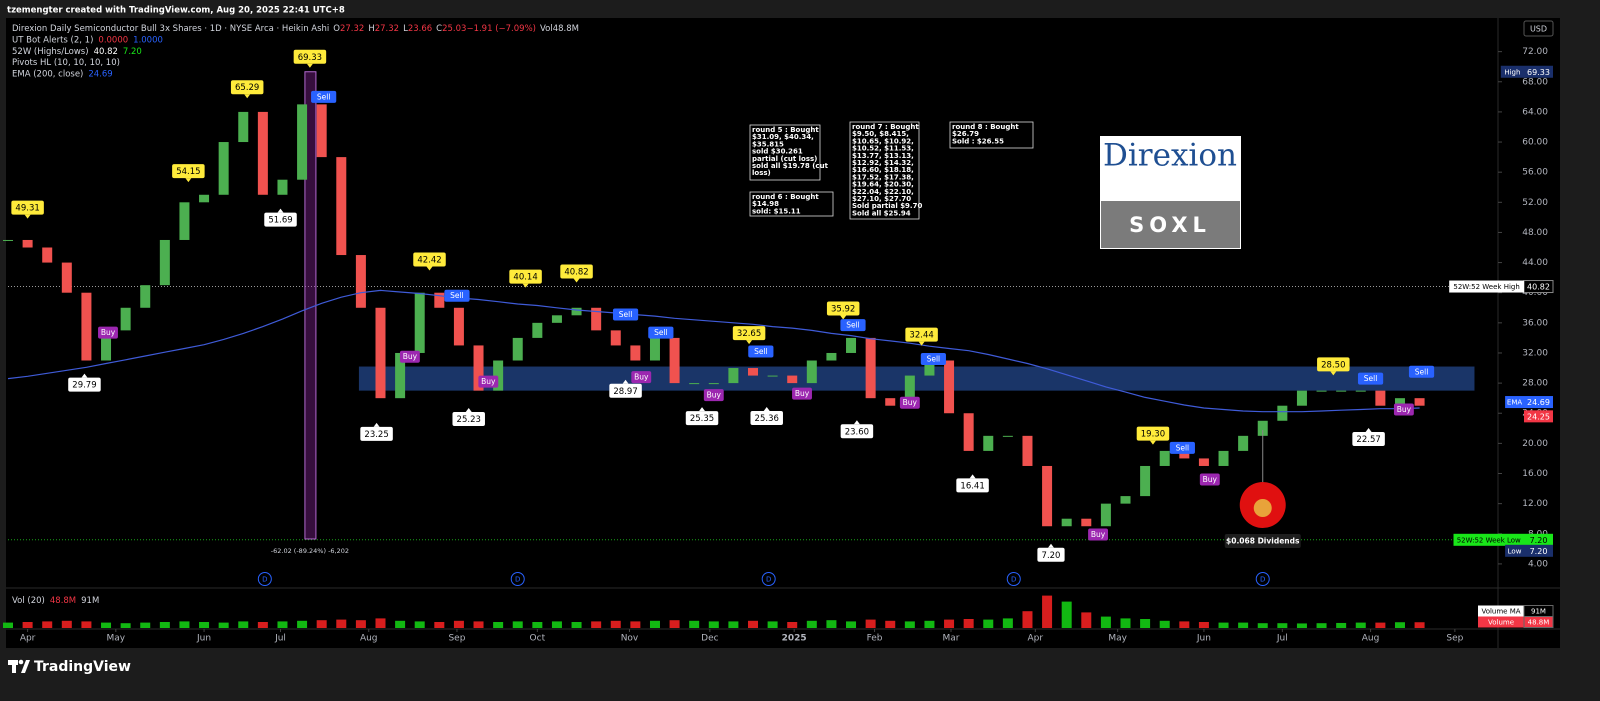  I want to click on quote-value: 23.66, so click(420, 29).